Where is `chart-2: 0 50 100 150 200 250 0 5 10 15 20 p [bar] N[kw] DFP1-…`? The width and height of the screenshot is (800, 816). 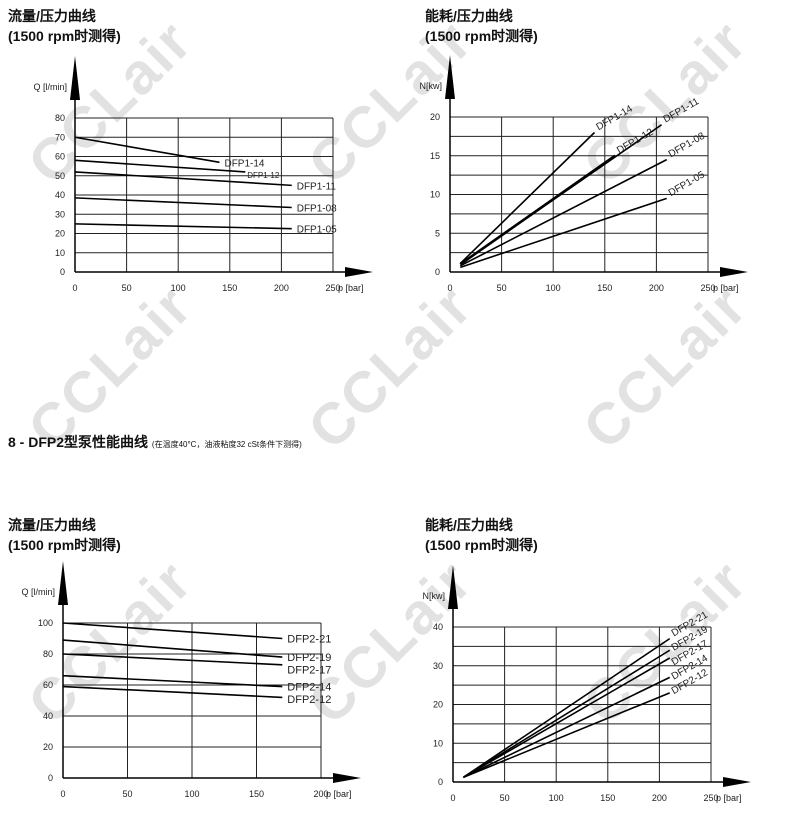
chart-2: 0 50 100 150 200 250 0 5 10 15 20 p [bar] N[kw] DFP1-… is located at coordinates (584, 174).